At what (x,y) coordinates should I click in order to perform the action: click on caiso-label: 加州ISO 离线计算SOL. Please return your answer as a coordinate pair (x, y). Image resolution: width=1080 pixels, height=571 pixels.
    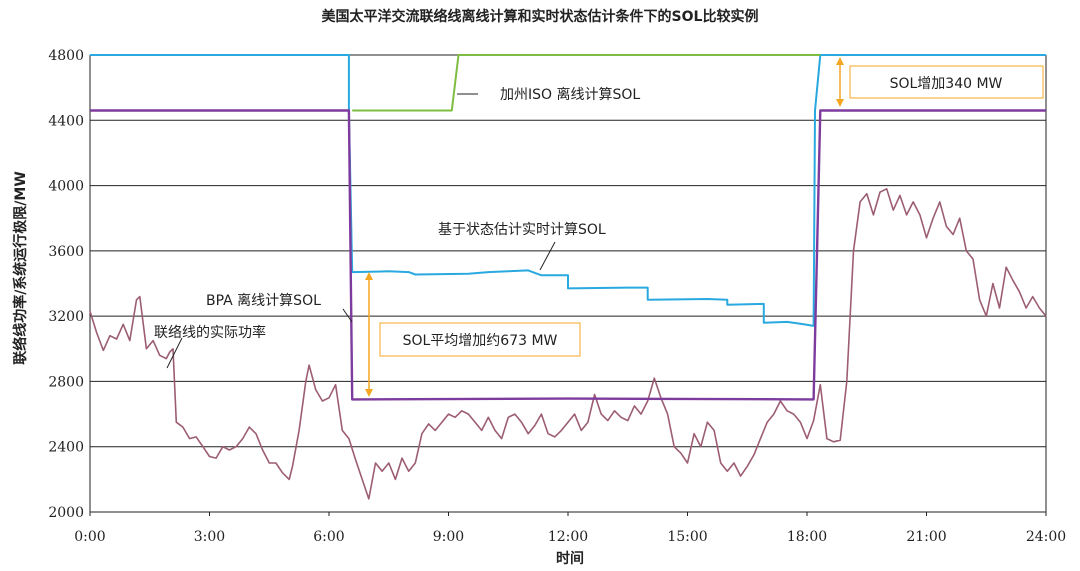
    Looking at the image, I should click on (570, 94).